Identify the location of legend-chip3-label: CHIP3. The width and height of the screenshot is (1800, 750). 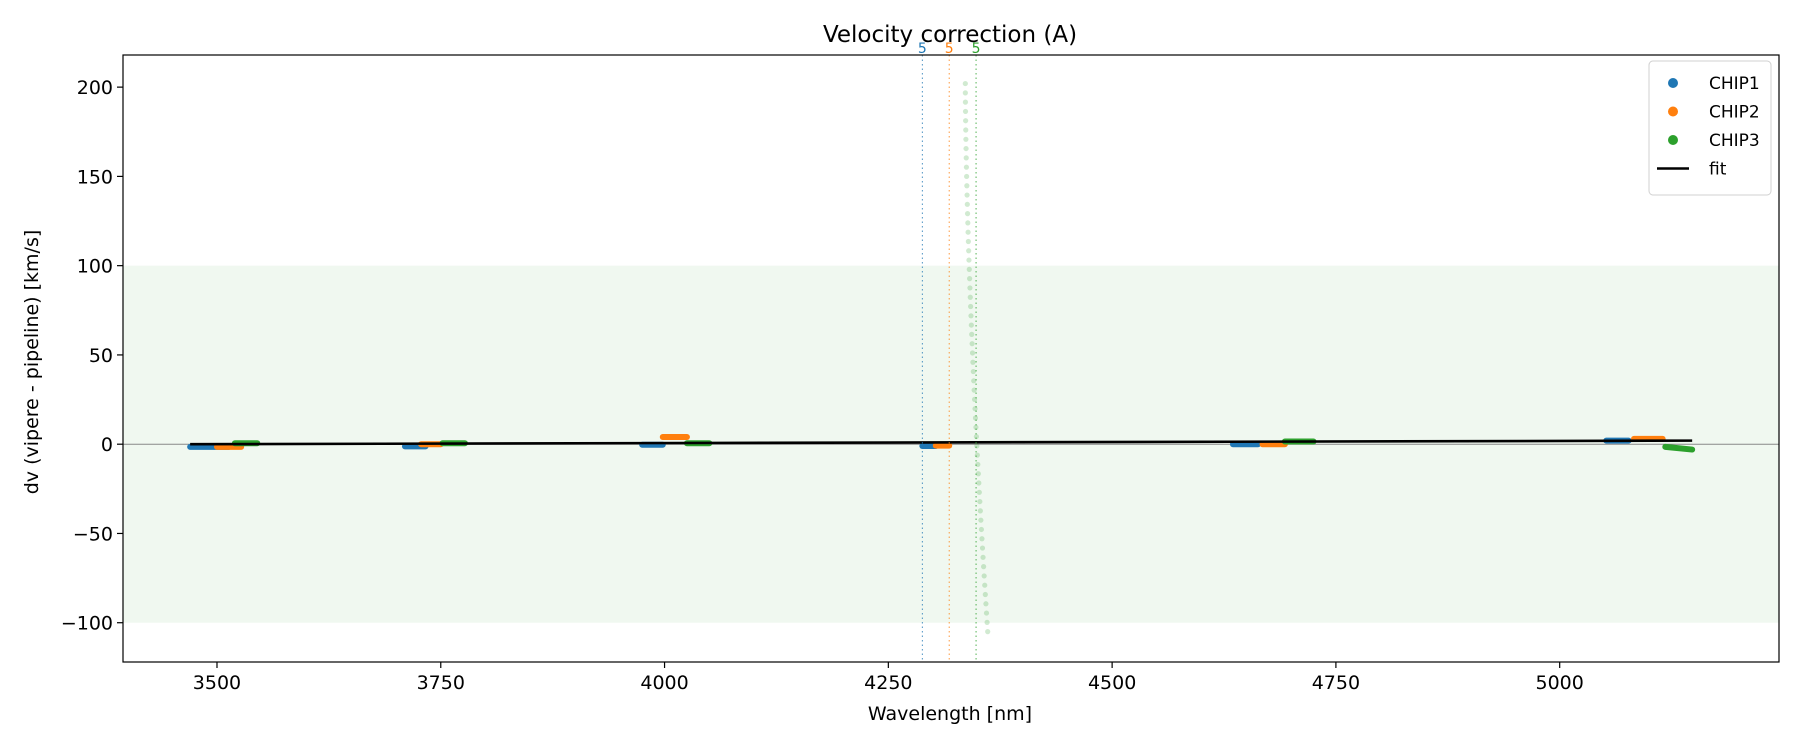
(1734, 141).